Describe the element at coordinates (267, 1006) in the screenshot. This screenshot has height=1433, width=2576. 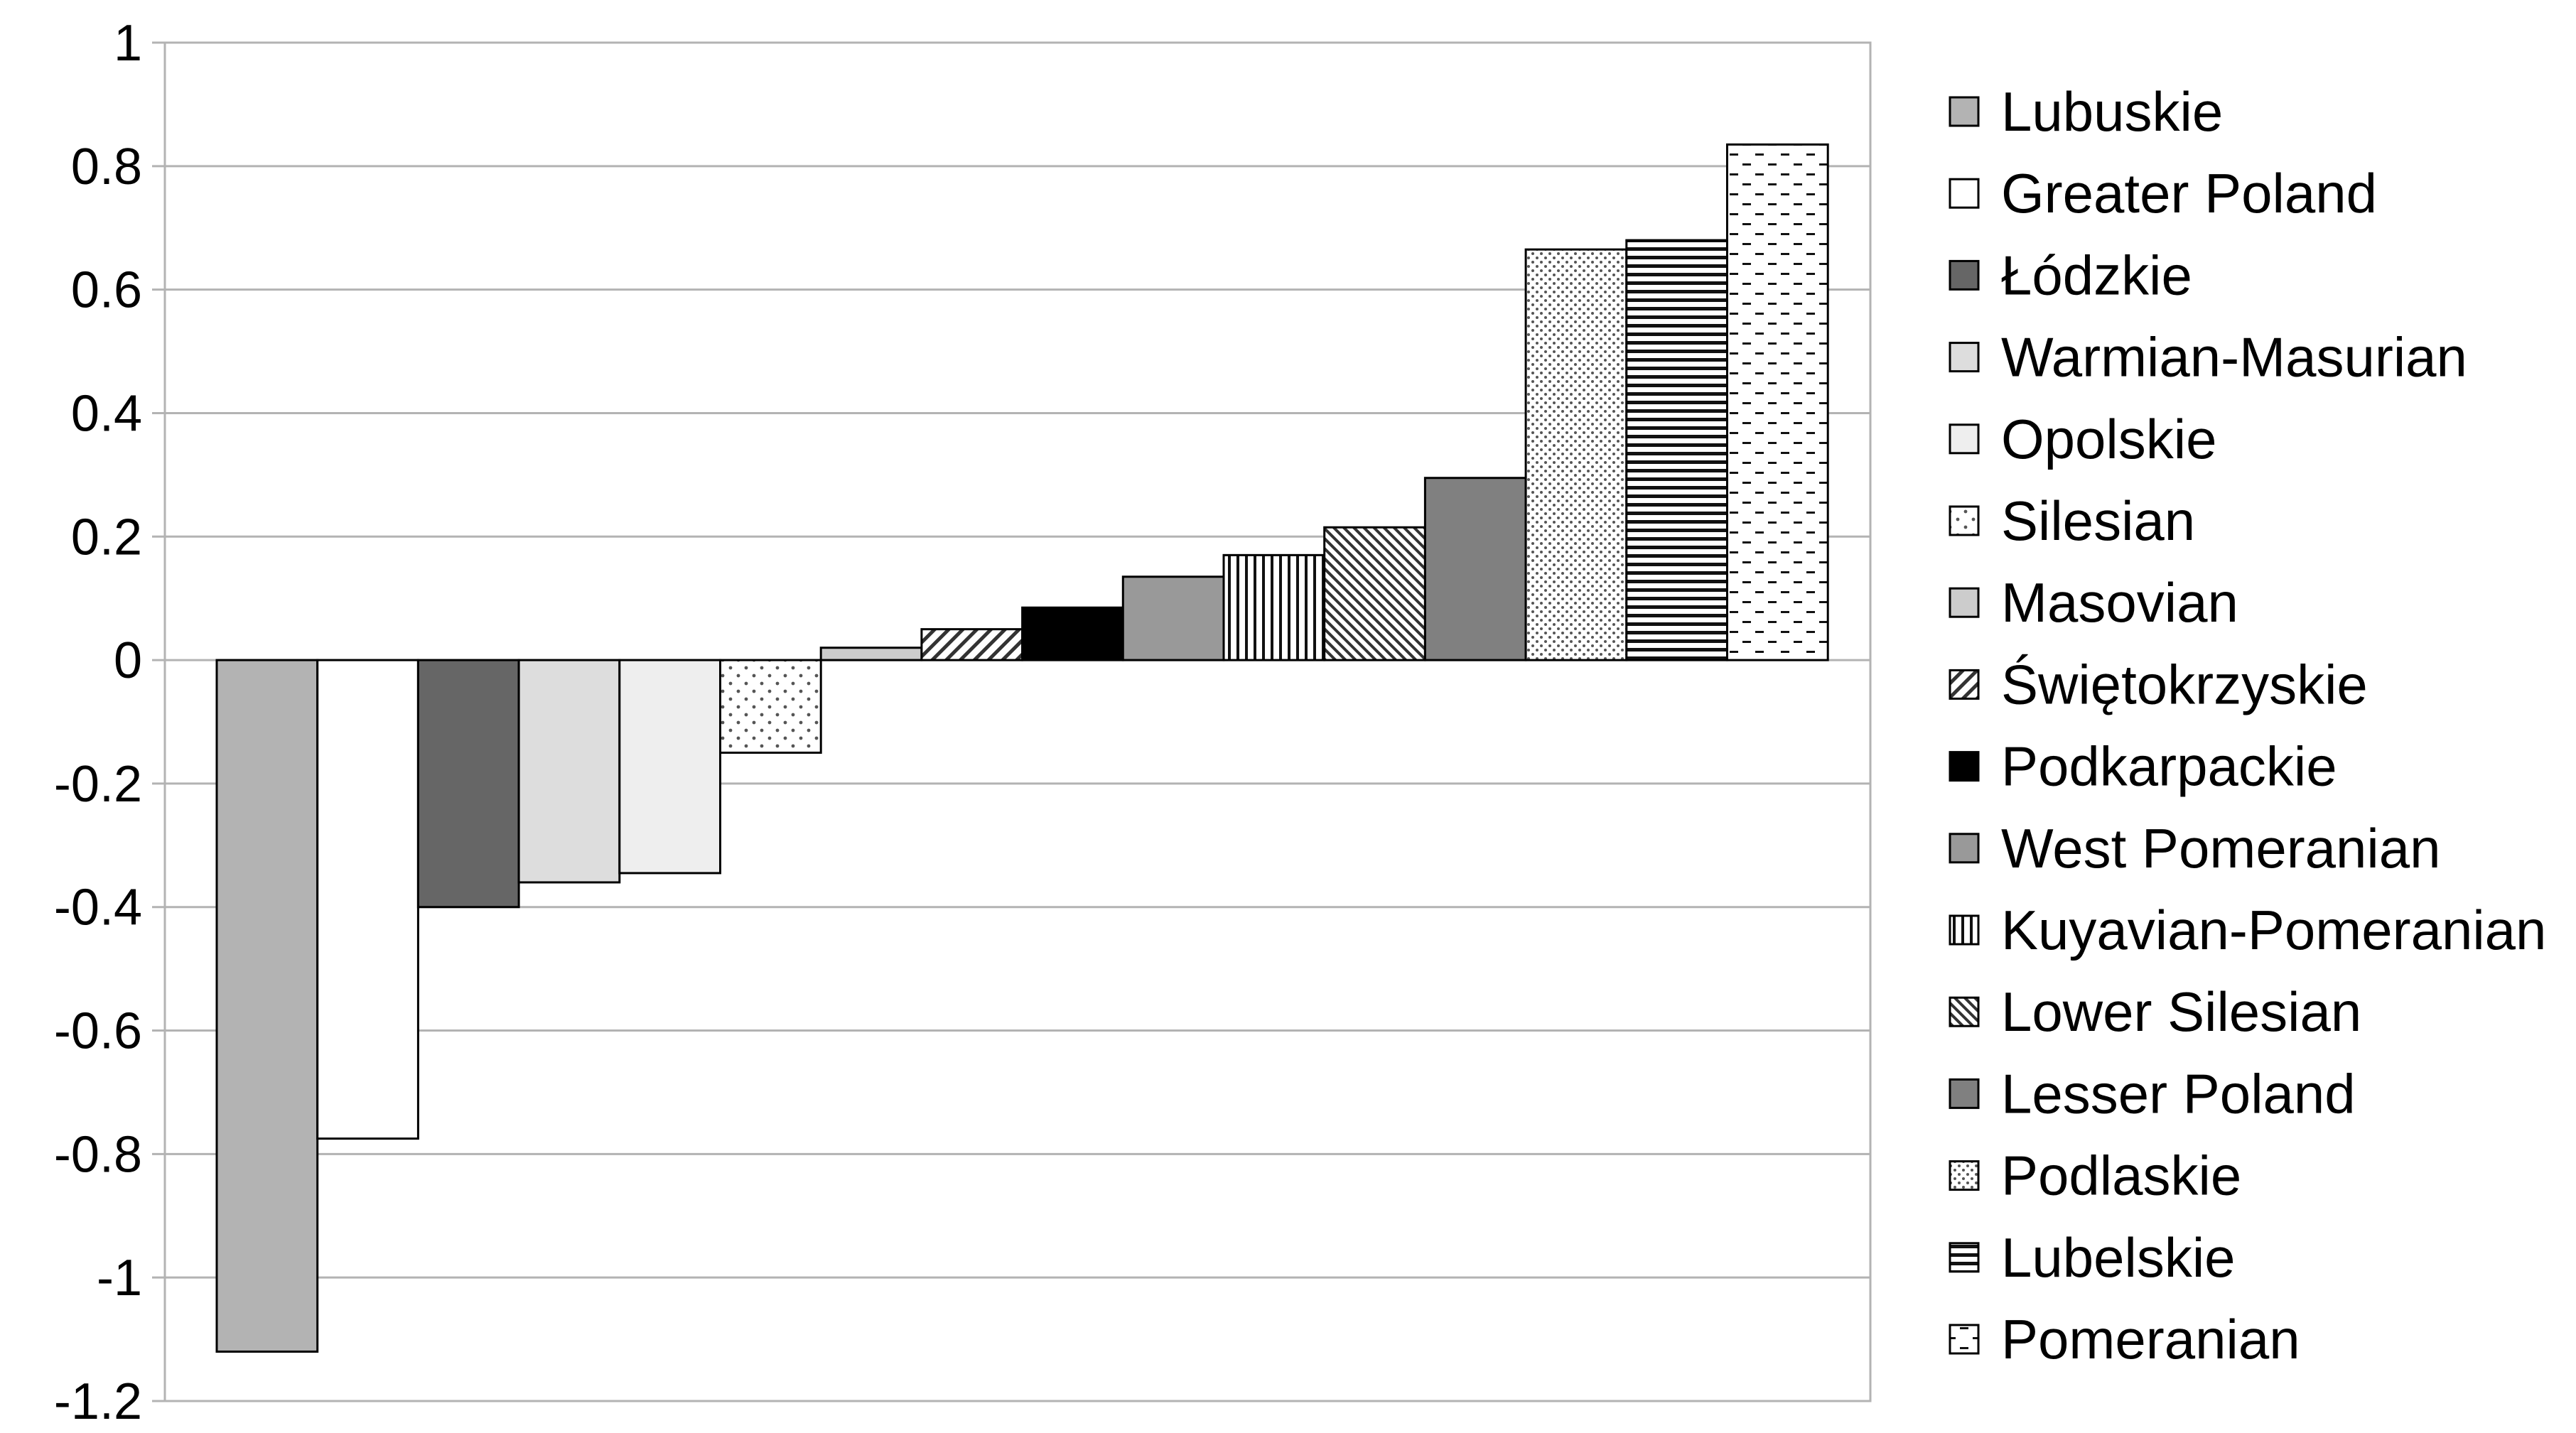
I see `bar-lubuskie` at that location.